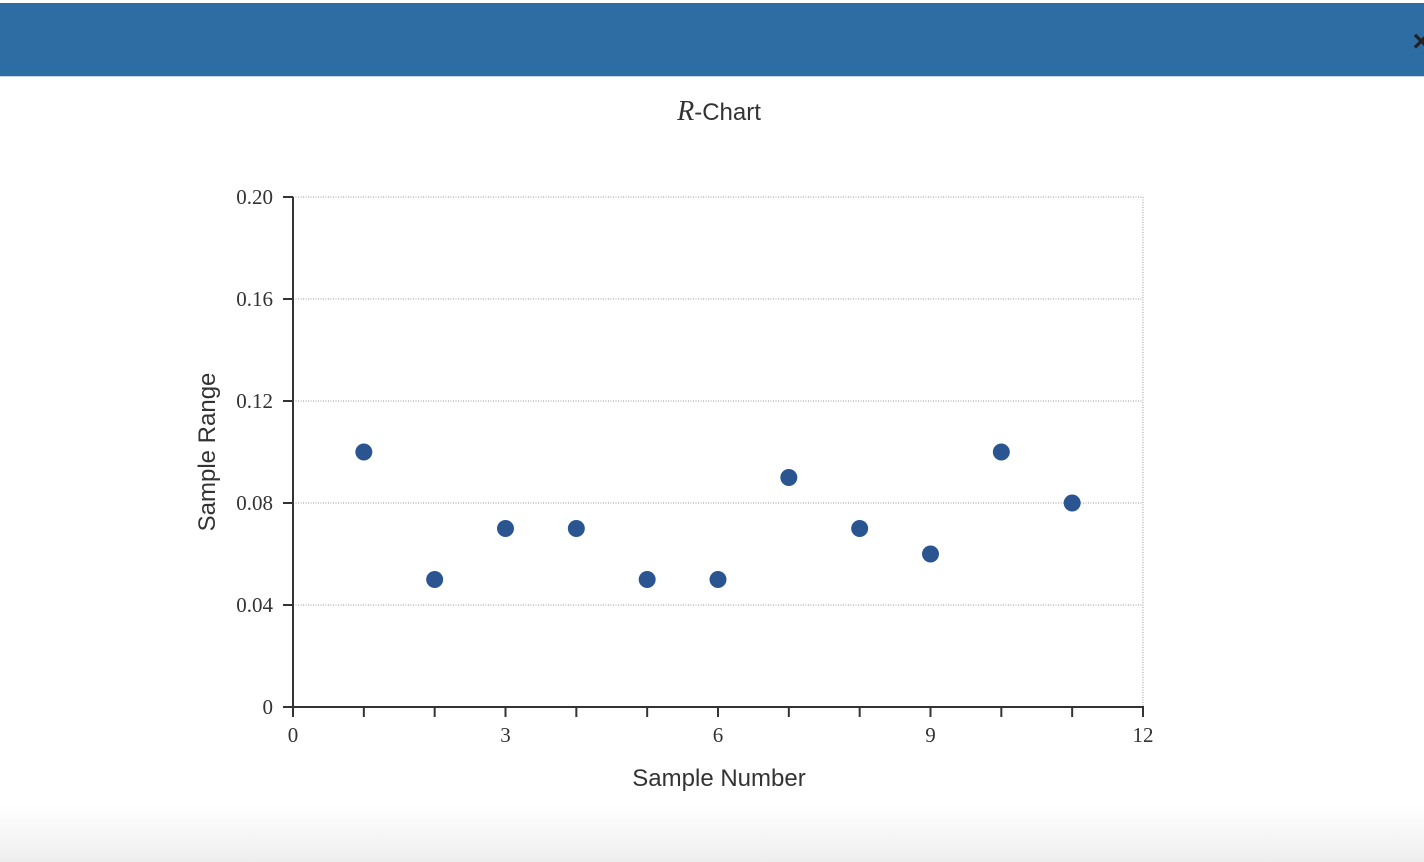 The image size is (1424, 862). I want to click on y-tick-label: 0.04, so click(254, 605).